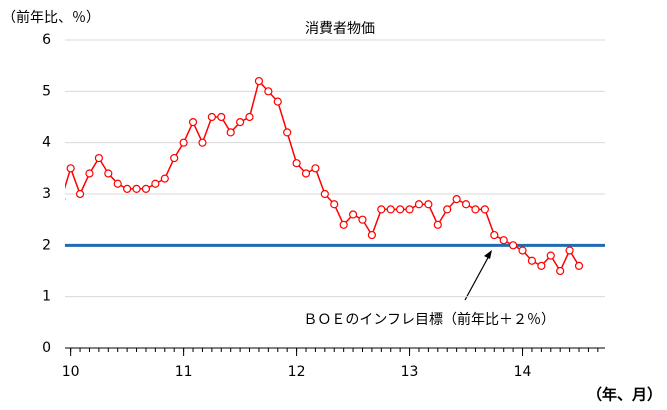 This screenshot has width=667, height=410. I want to click on y-axis-label: （前年比、％）, so click(51, 17).